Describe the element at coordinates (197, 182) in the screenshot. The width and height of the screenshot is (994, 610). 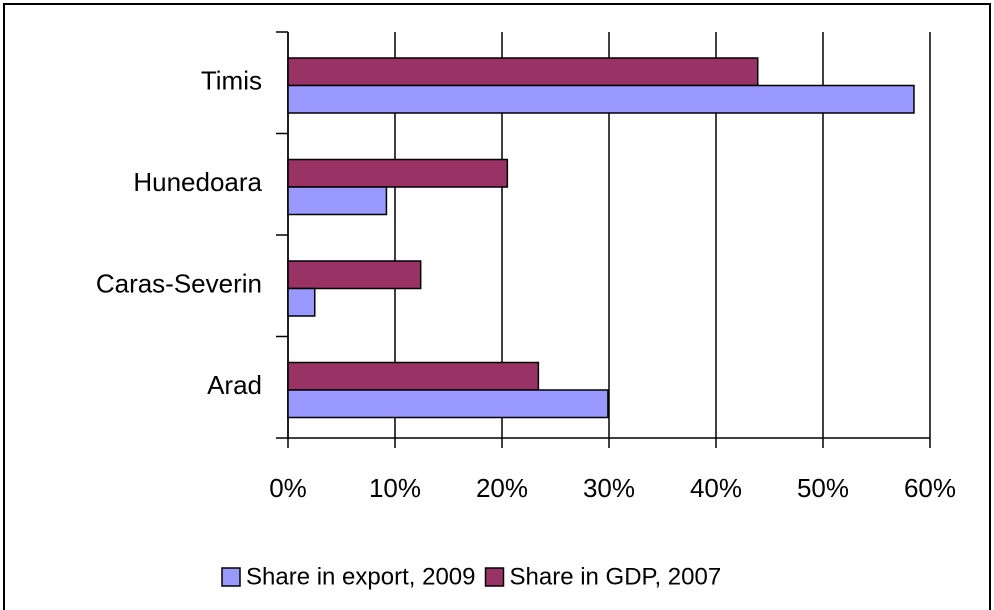
I see `y-tick-label: Hunedoara` at that location.